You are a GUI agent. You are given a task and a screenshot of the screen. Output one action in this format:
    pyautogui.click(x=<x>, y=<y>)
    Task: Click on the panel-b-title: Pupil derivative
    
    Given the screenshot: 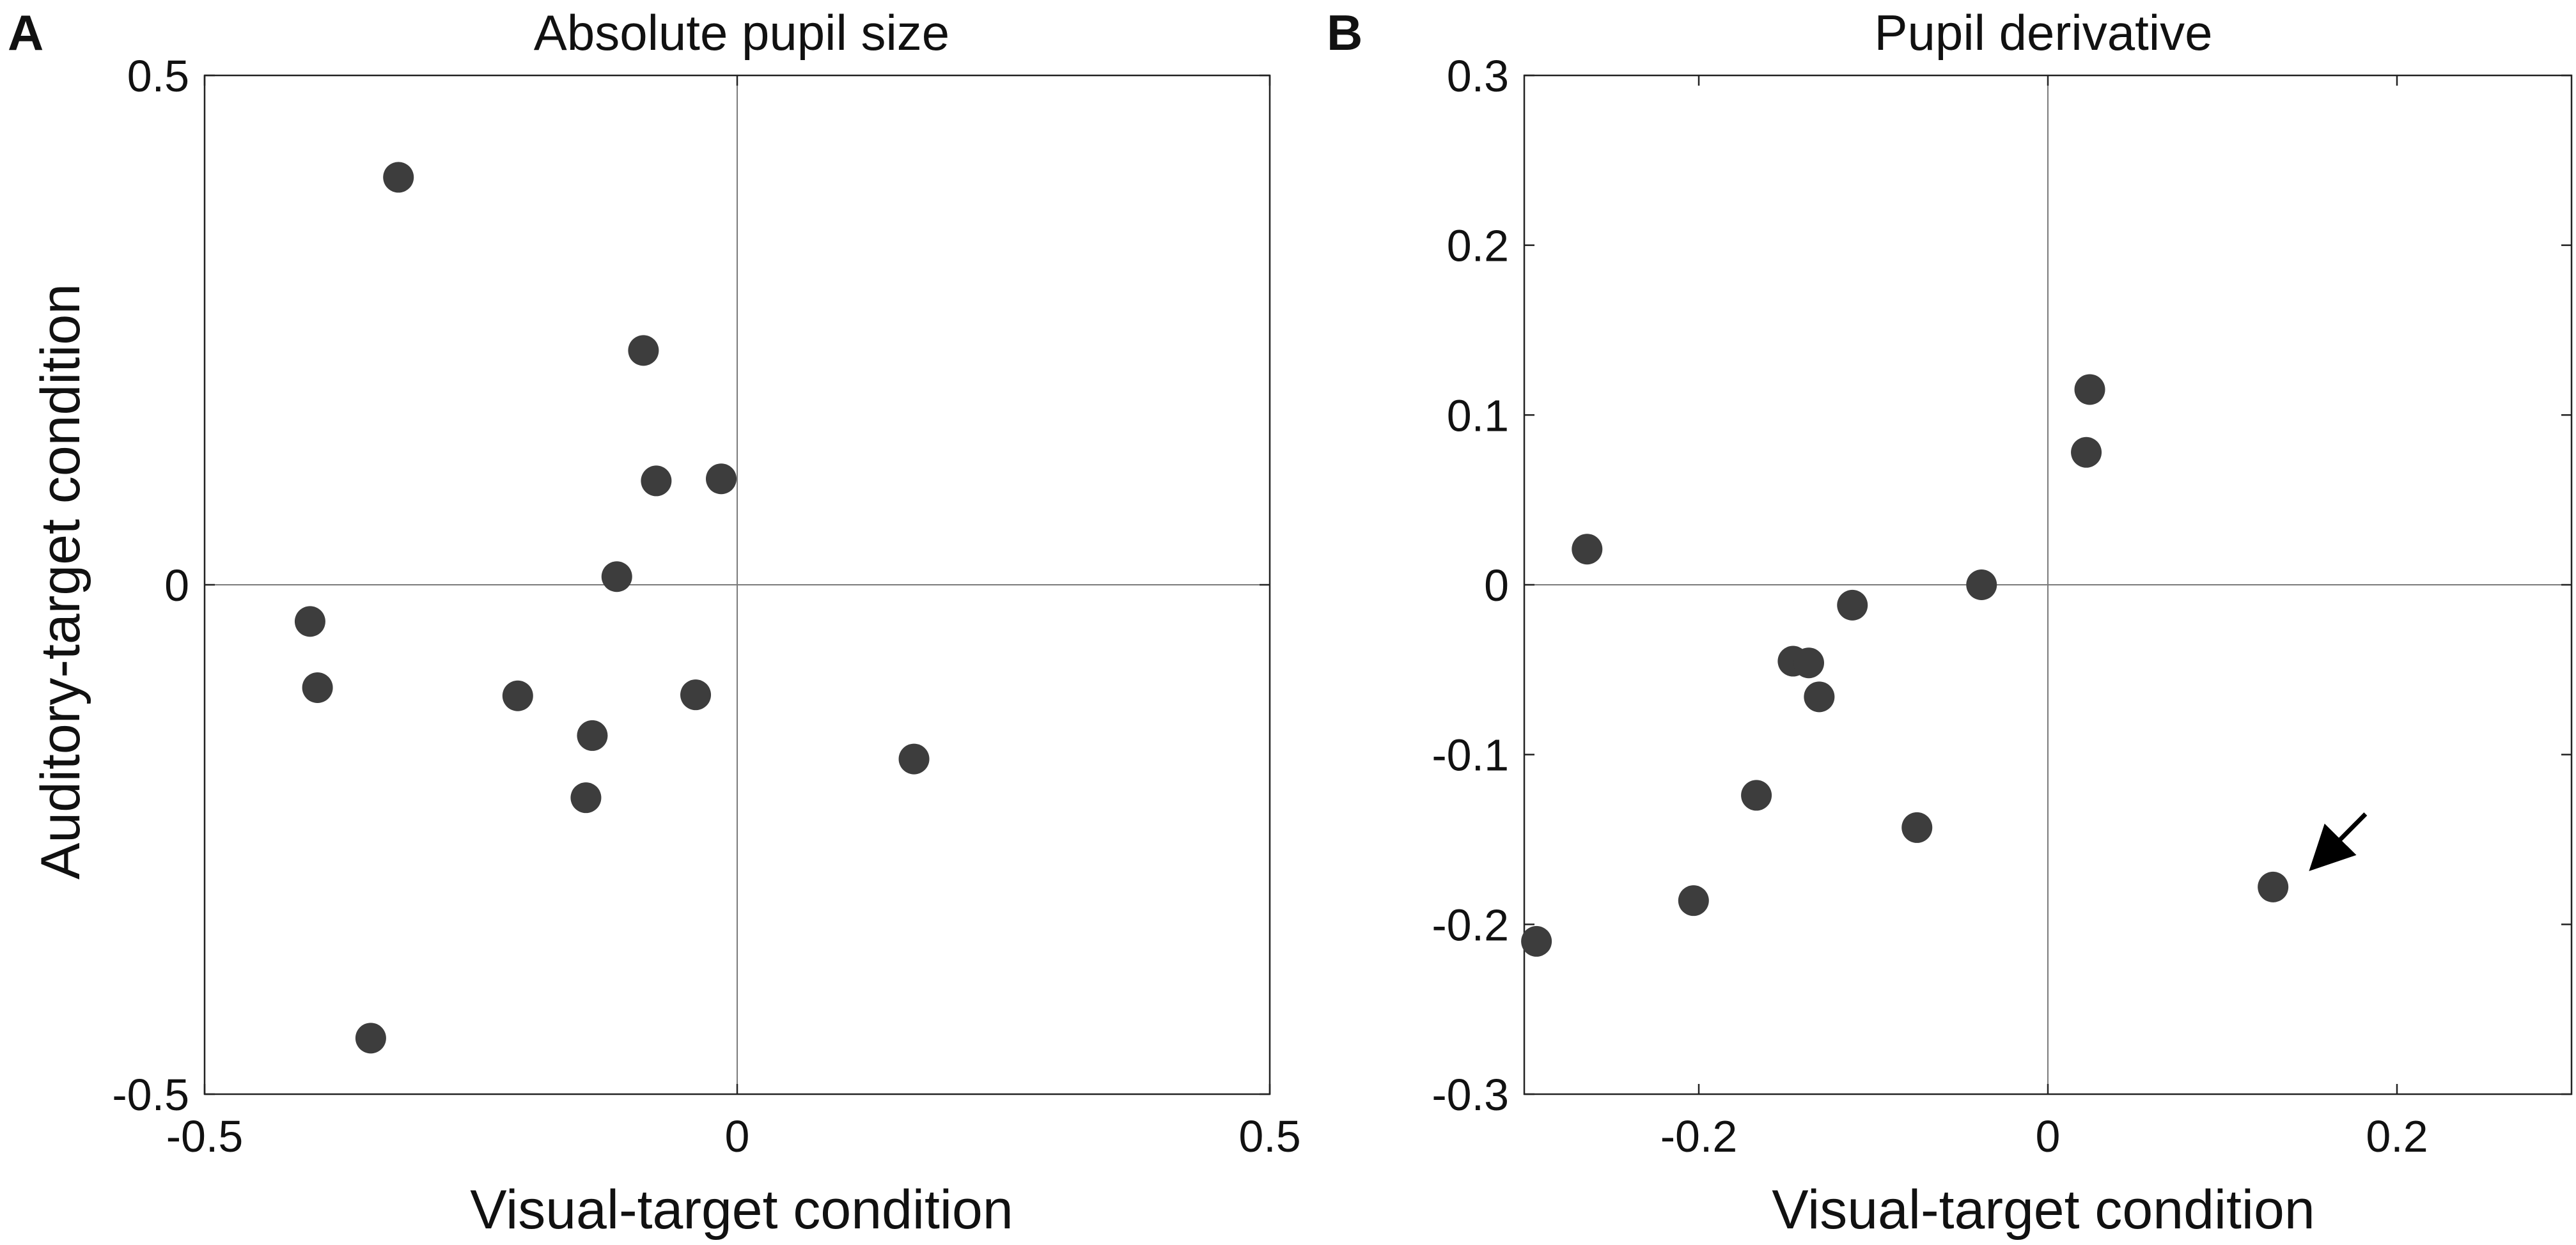 What is the action you would take?
    pyautogui.click(x=2044, y=32)
    